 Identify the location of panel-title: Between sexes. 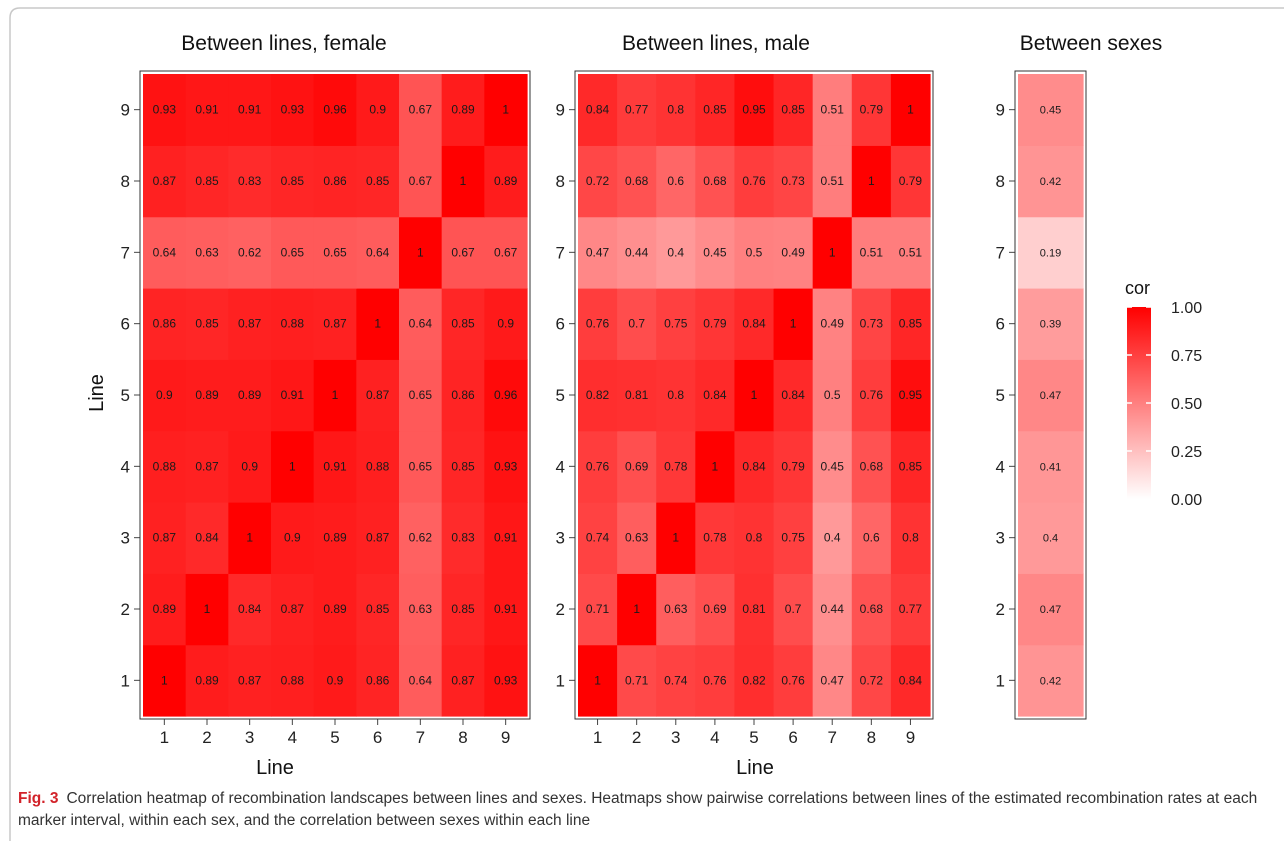
(1091, 43).